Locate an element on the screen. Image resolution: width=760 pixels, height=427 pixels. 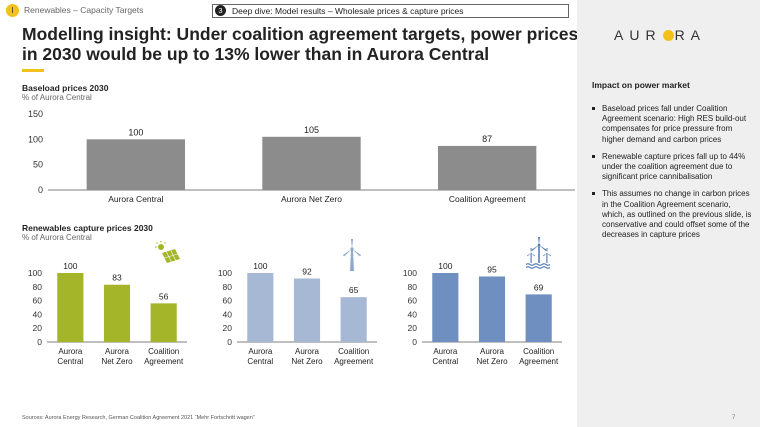
logo-text-right: RA is located at coordinates (690, 35).